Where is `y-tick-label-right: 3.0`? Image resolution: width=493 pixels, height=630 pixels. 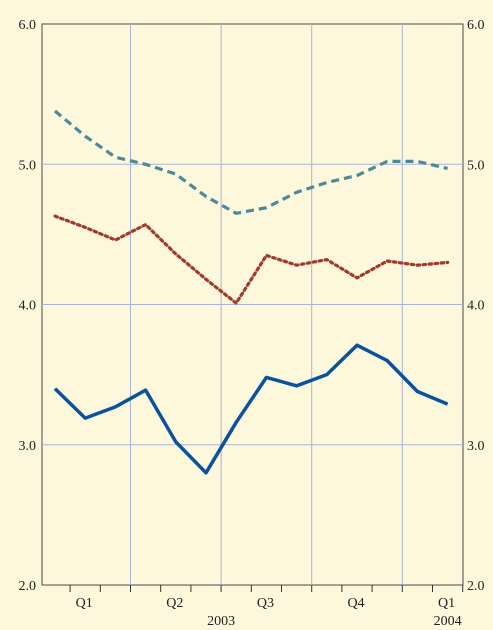
y-tick-label-right: 3.0 is located at coordinates (476, 446).